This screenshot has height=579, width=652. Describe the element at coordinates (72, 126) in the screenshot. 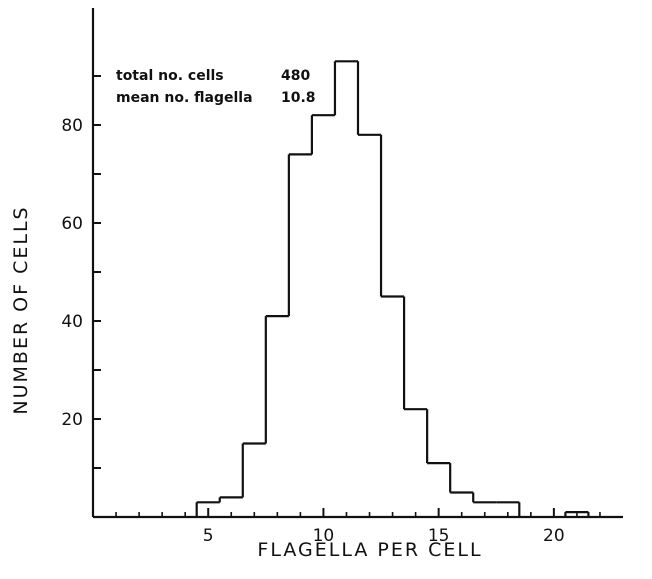

I see `y-tick-label: 80` at that location.